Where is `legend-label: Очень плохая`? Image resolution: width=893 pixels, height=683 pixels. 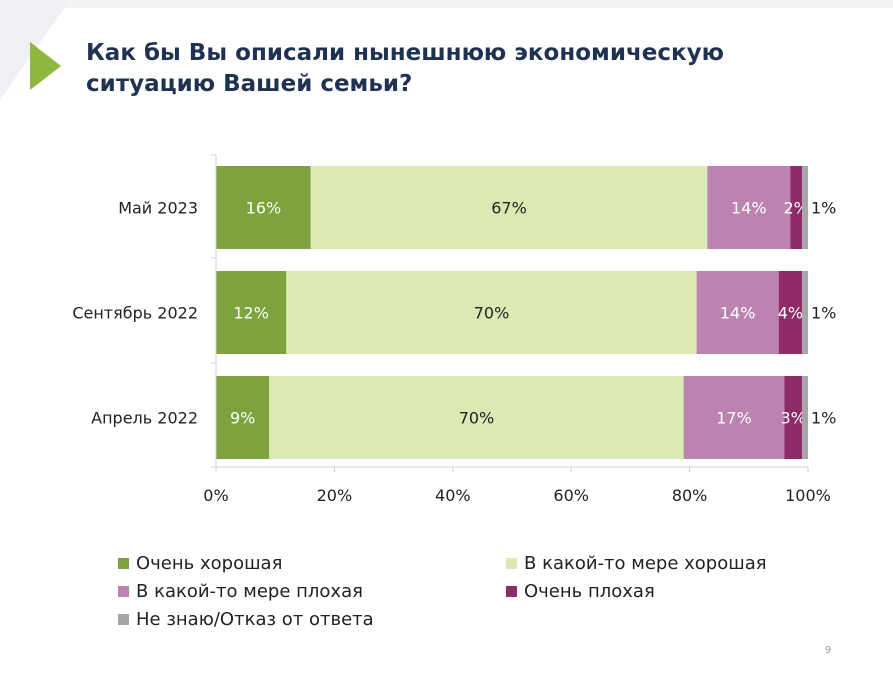
legend-label: Очень плохая is located at coordinates (589, 591).